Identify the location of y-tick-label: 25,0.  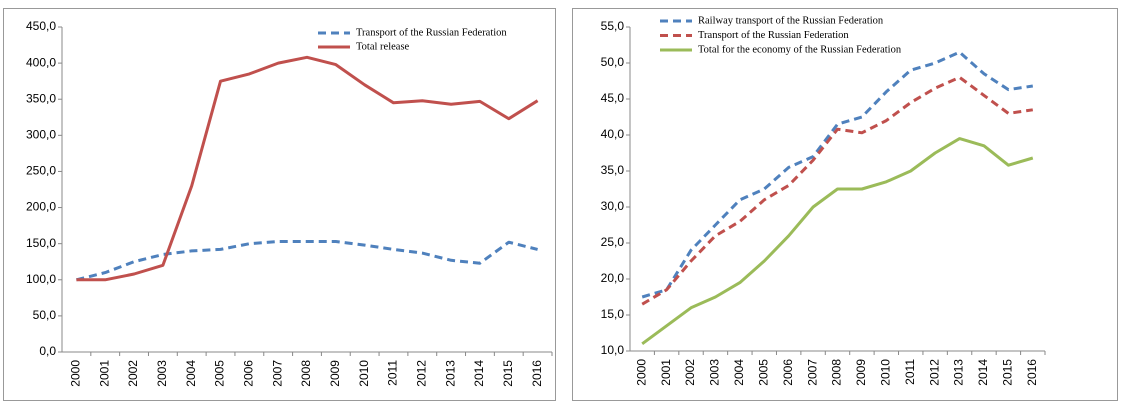
(613, 242).